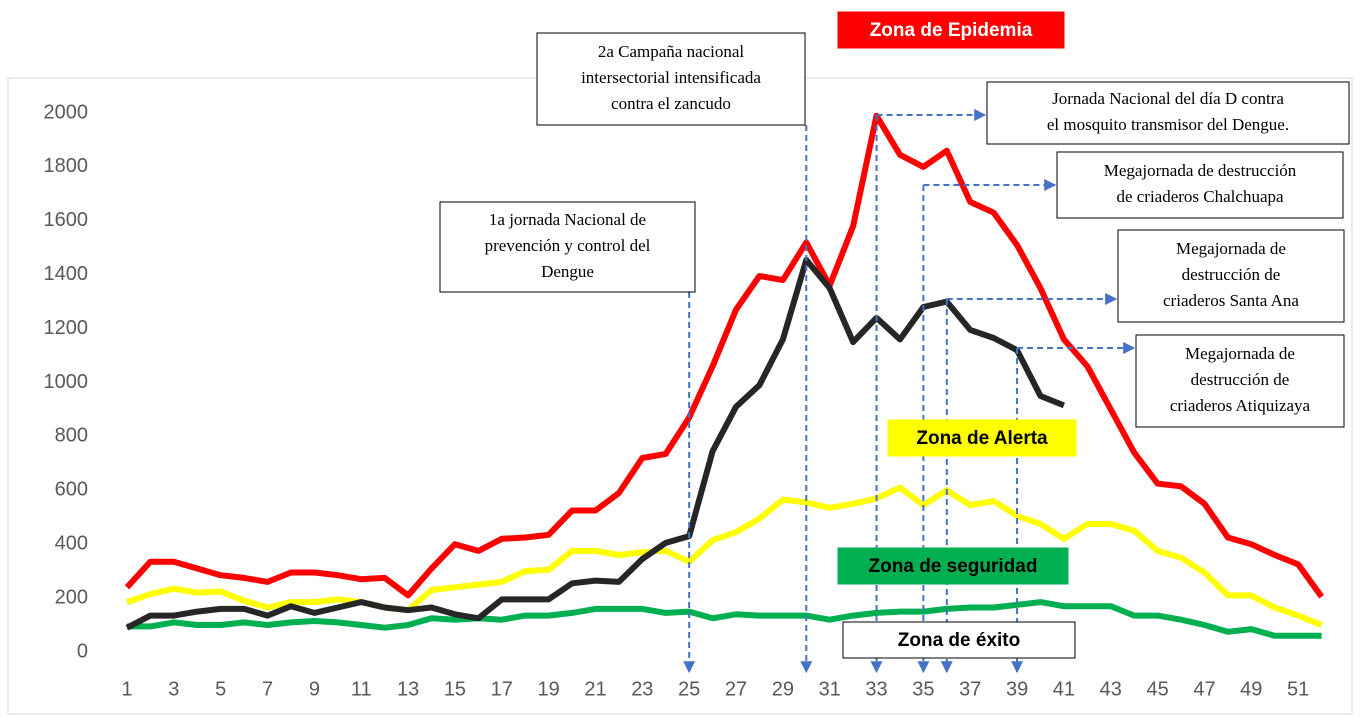 The width and height of the screenshot is (1360, 717). Describe the element at coordinates (71, 436) in the screenshot. I see `y-tick-label: 800` at that location.